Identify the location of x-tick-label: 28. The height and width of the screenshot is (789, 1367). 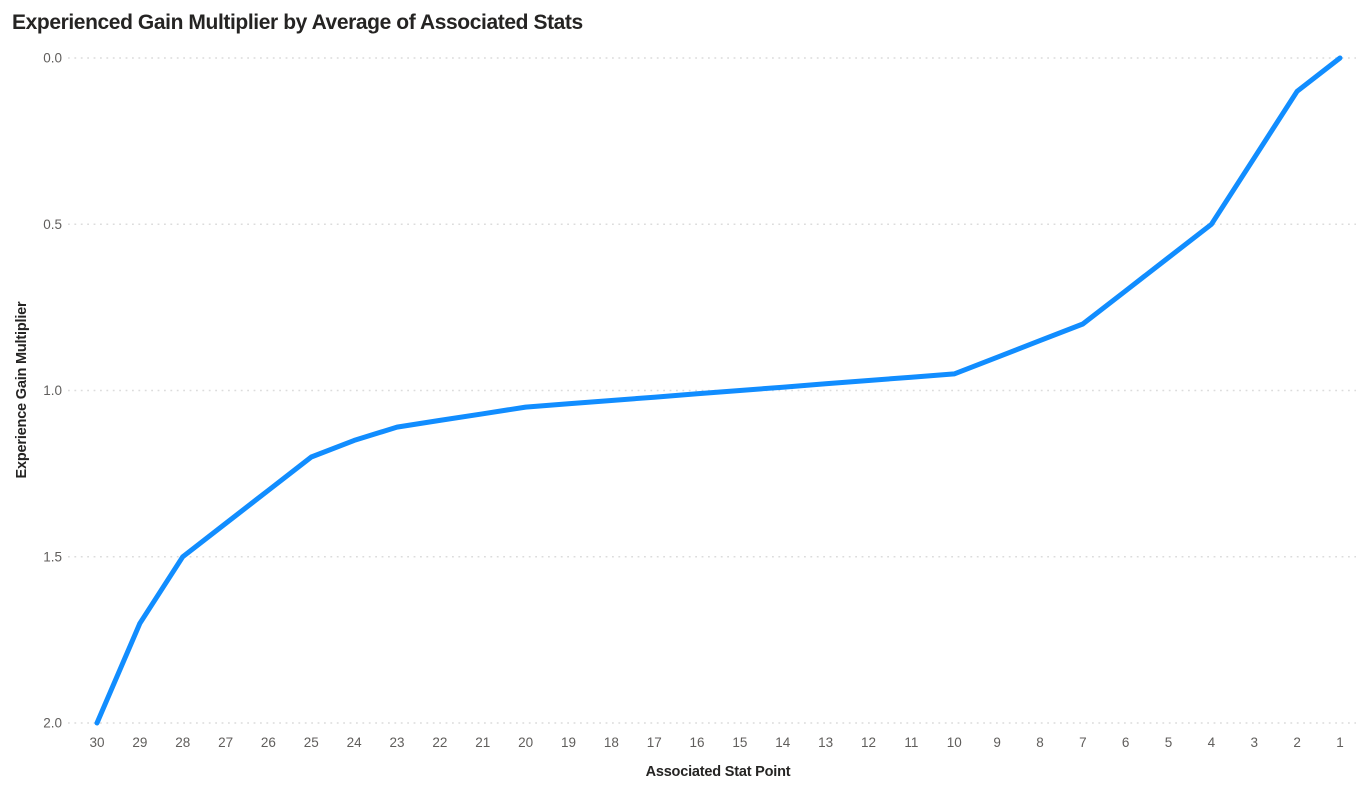
(182, 742).